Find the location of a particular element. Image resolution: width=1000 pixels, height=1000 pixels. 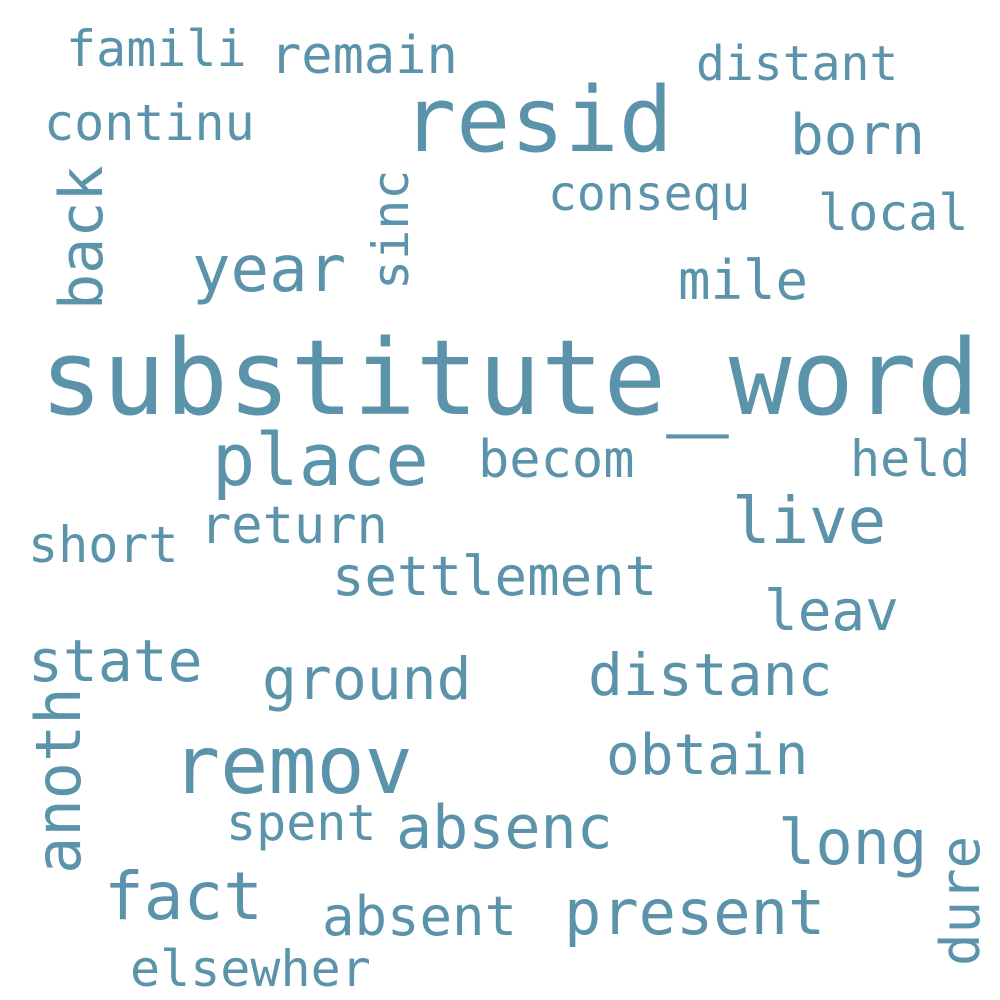

word-absenc: absenc is located at coordinates (504, 828).